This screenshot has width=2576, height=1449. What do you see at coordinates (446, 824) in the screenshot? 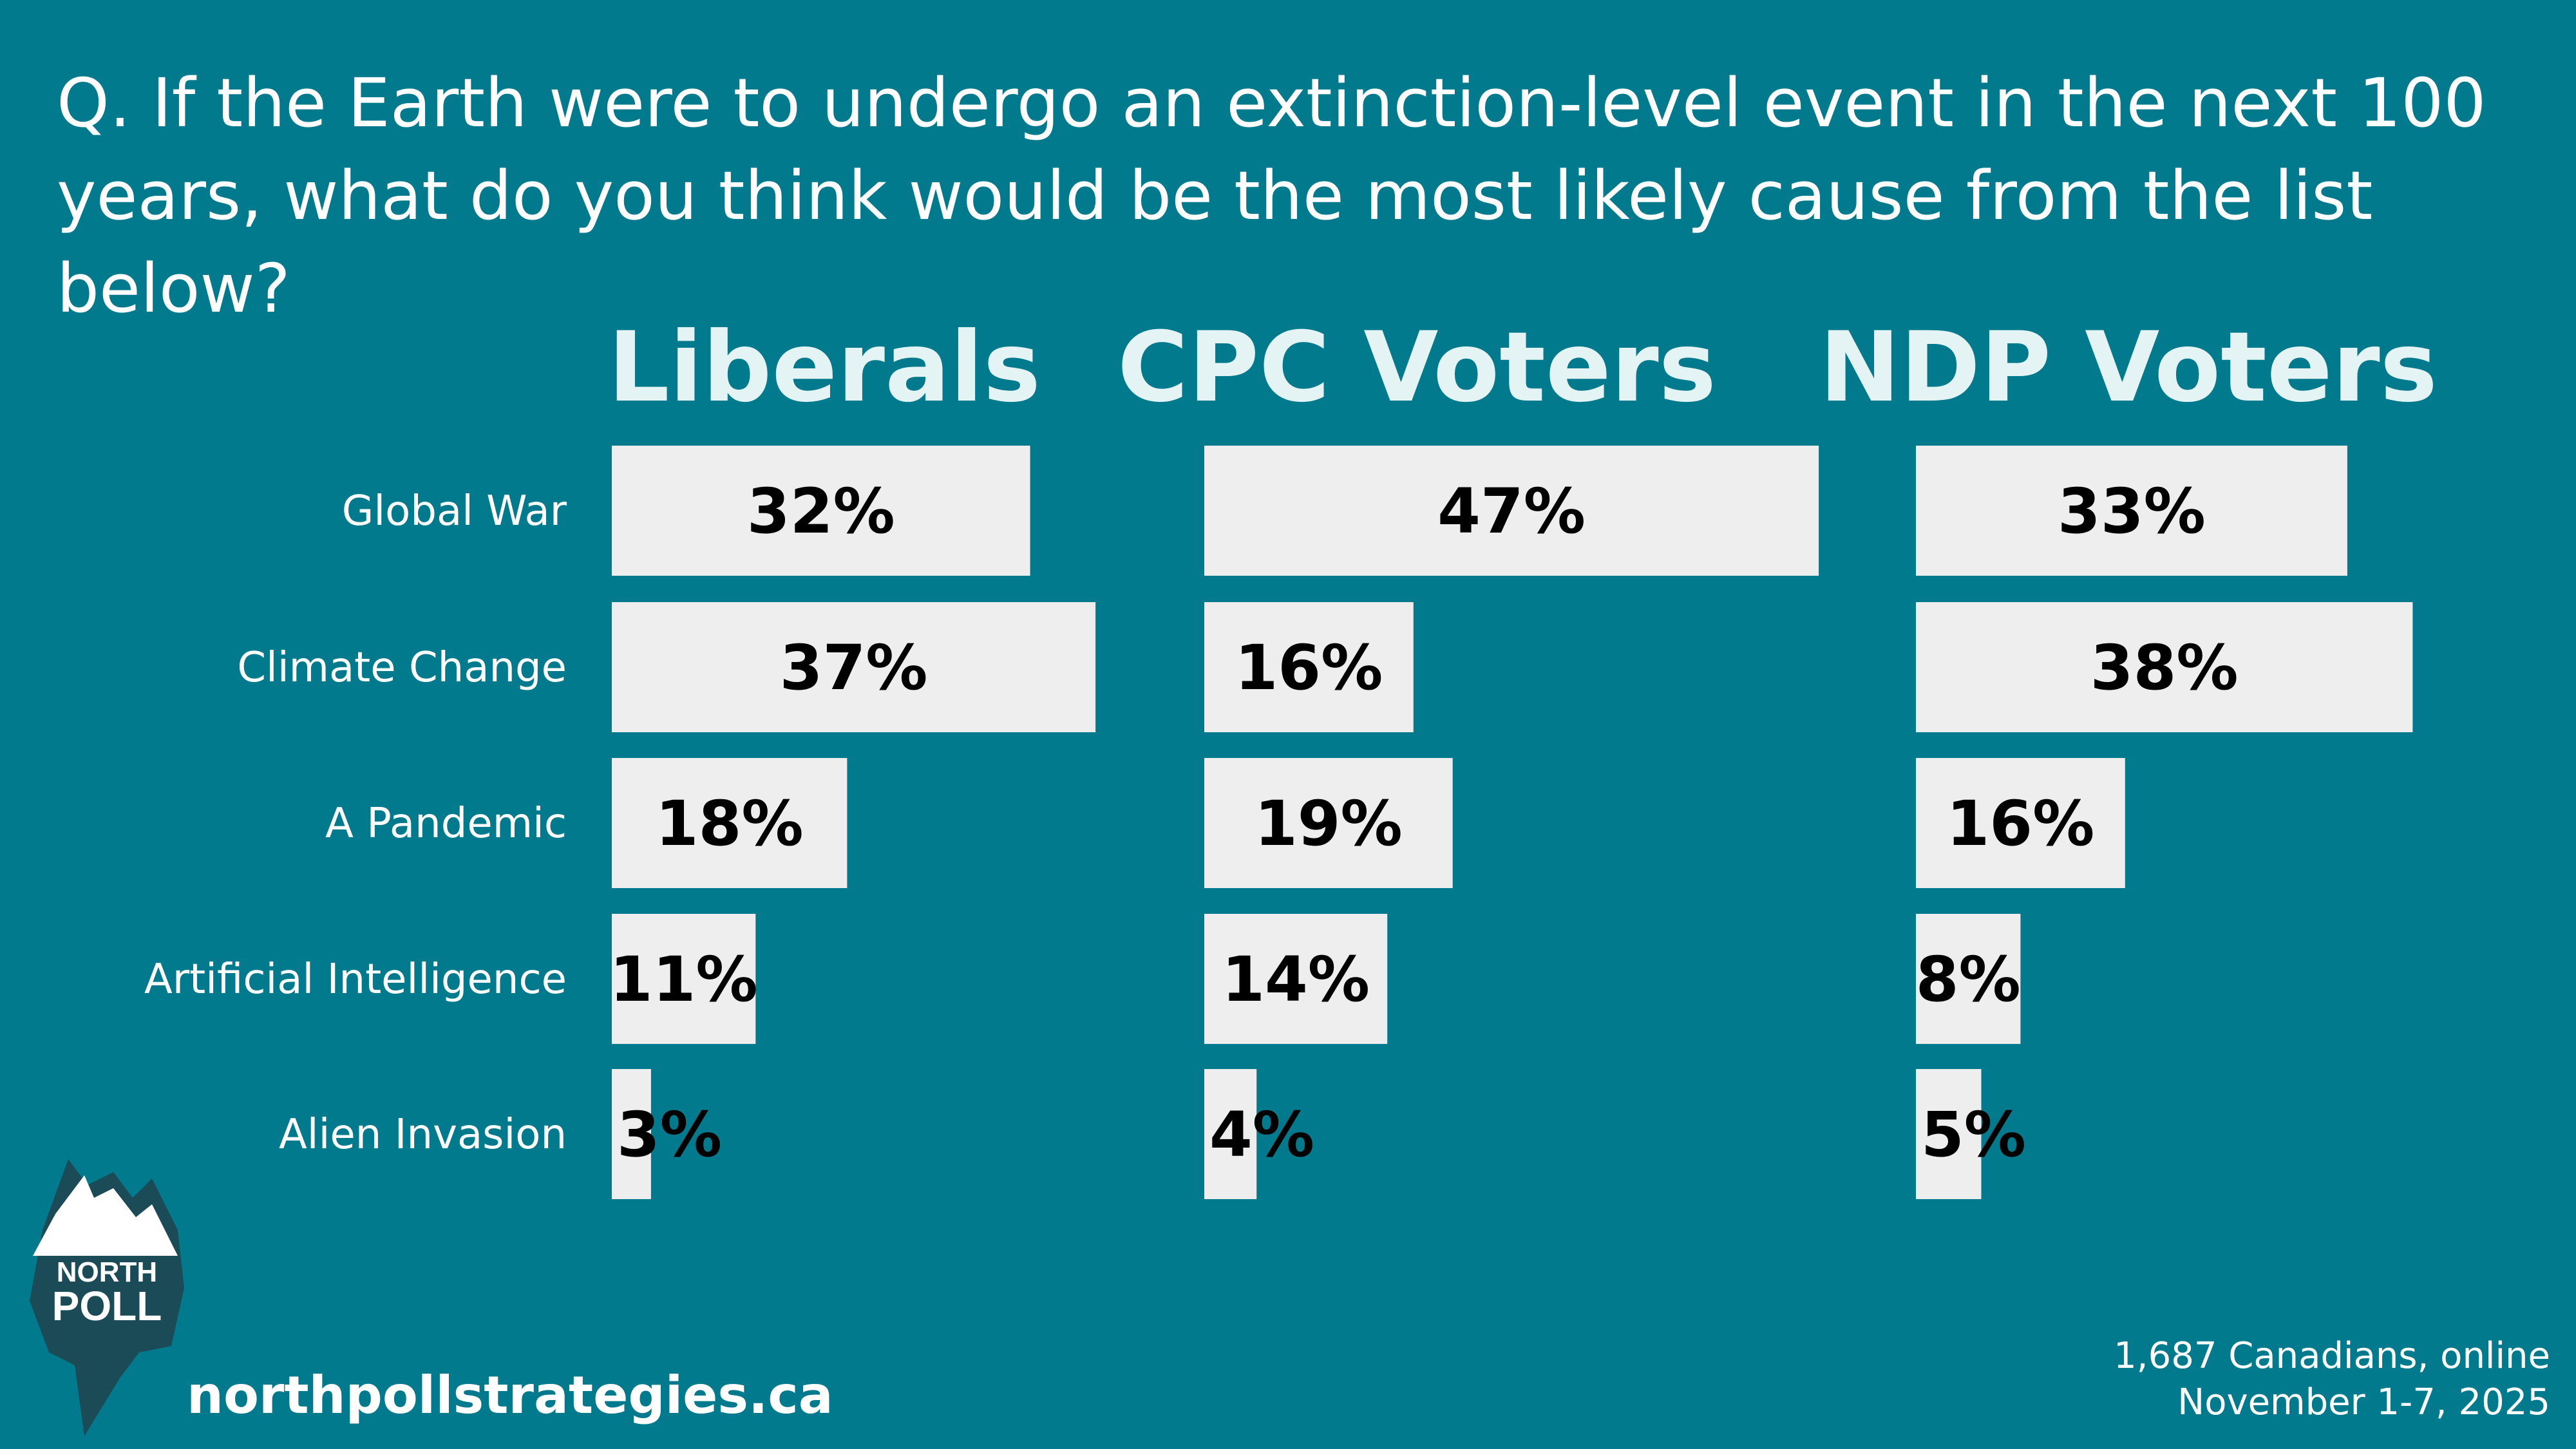
I see `category-label: A Pandemic` at bounding box center [446, 824].